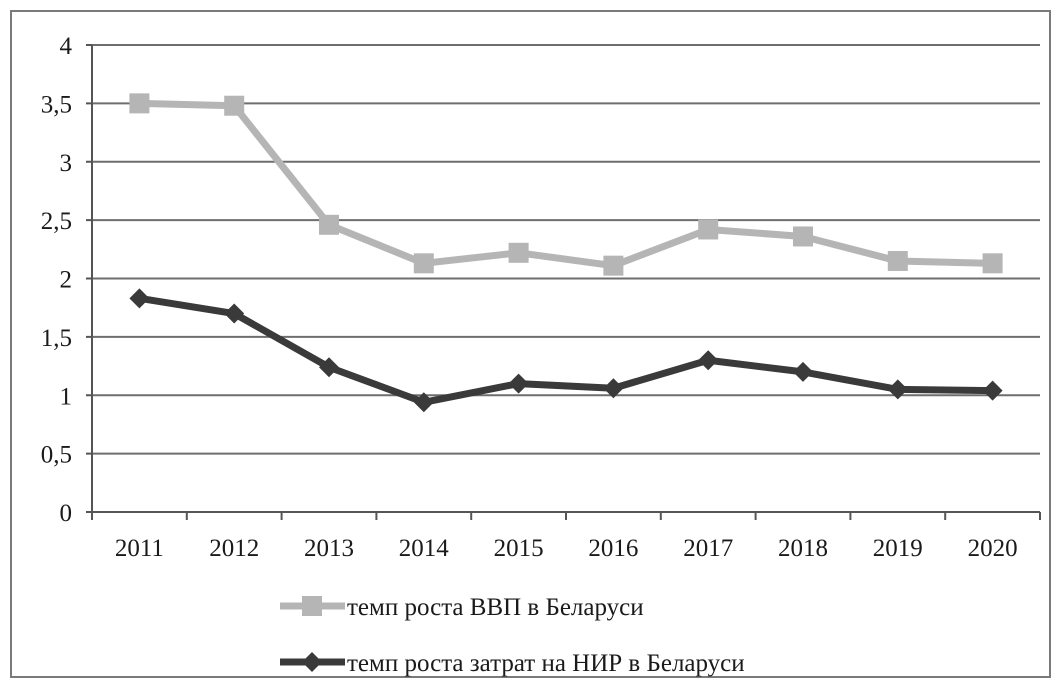  What do you see at coordinates (56, 221) in the screenshot?
I see `y-tick-label: 2,5` at bounding box center [56, 221].